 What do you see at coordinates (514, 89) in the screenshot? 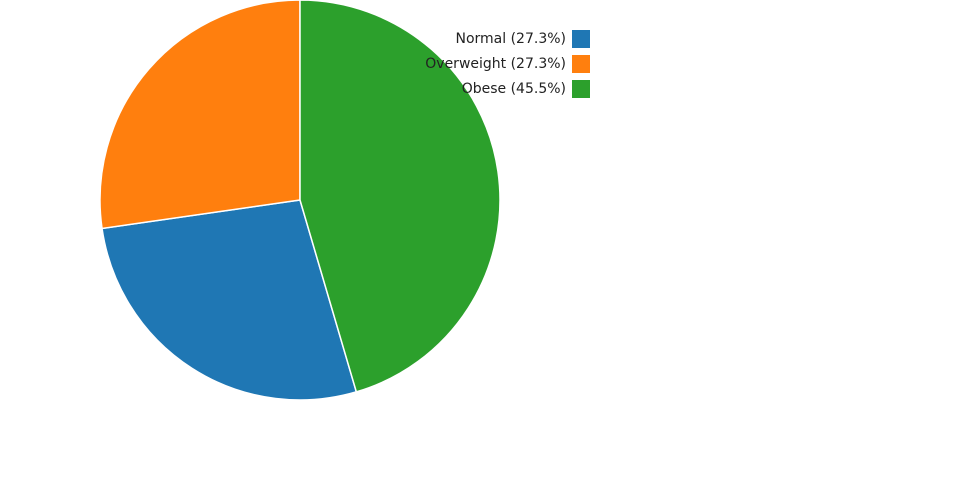
I see `legend-label: Obese (45.5%)` at bounding box center [514, 89].